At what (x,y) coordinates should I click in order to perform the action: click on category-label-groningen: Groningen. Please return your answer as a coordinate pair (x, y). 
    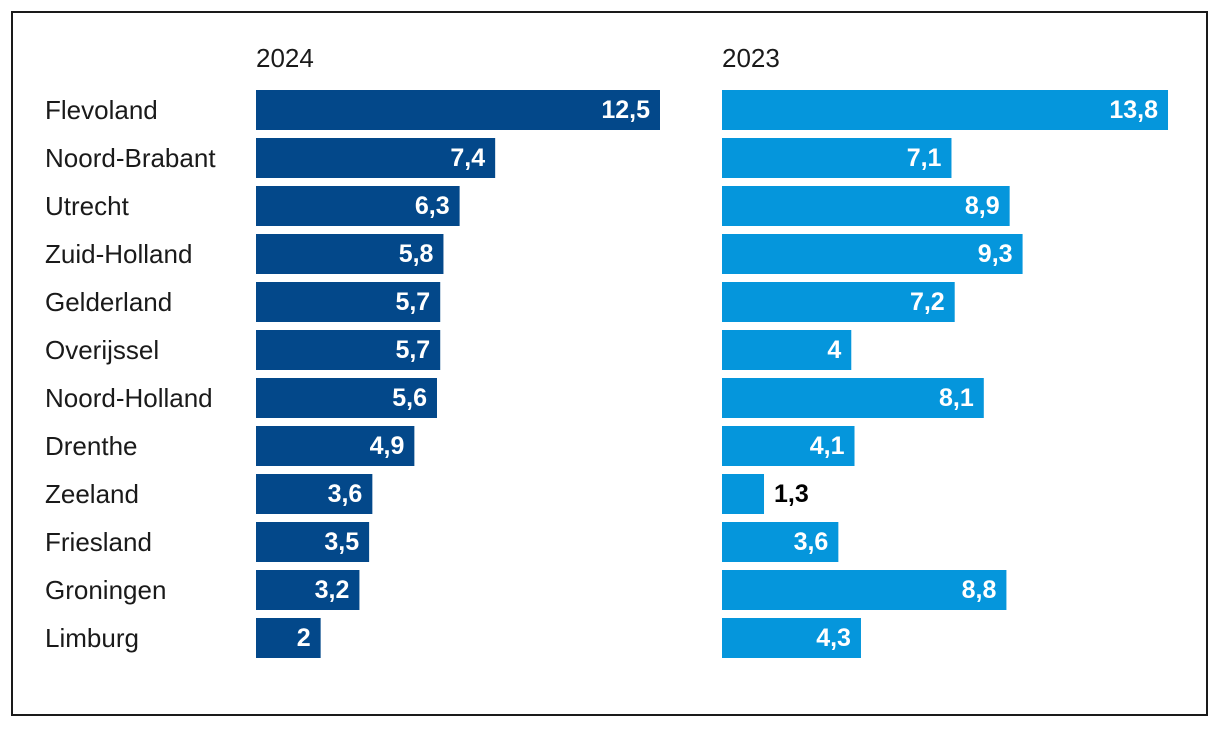
    Looking at the image, I should click on (105, 590).